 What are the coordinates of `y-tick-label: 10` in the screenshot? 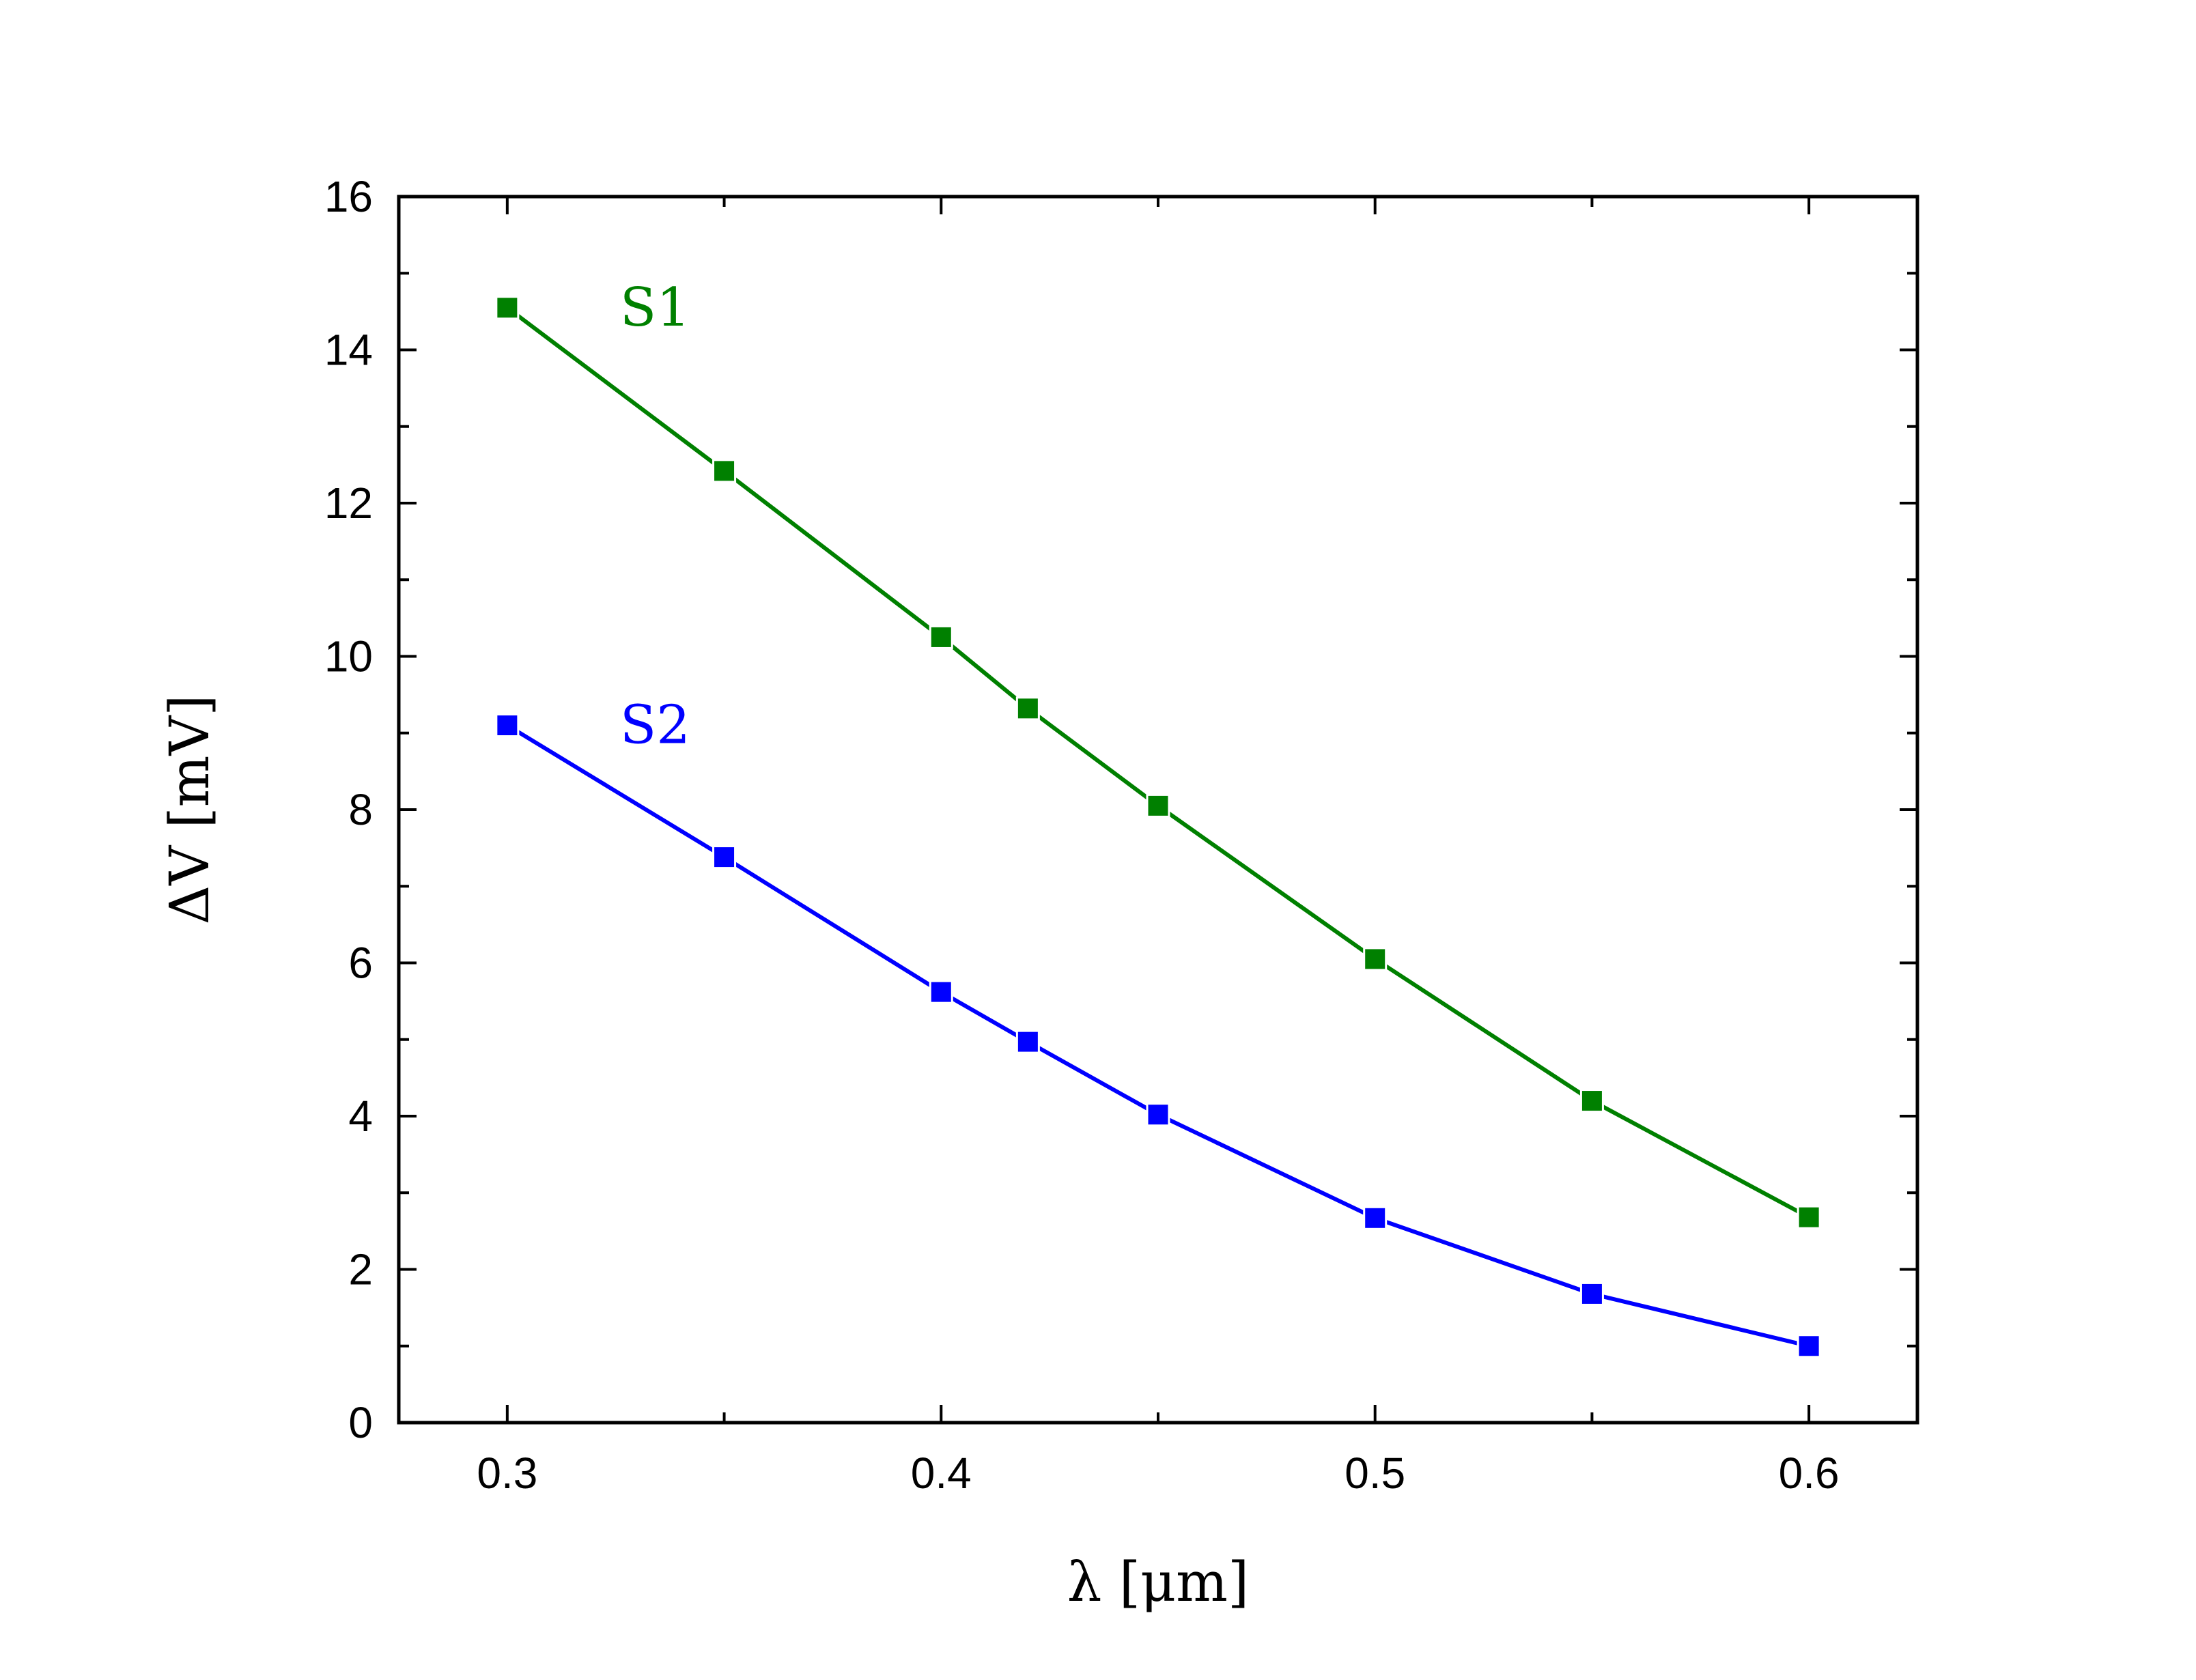 It's located at (349, 656).